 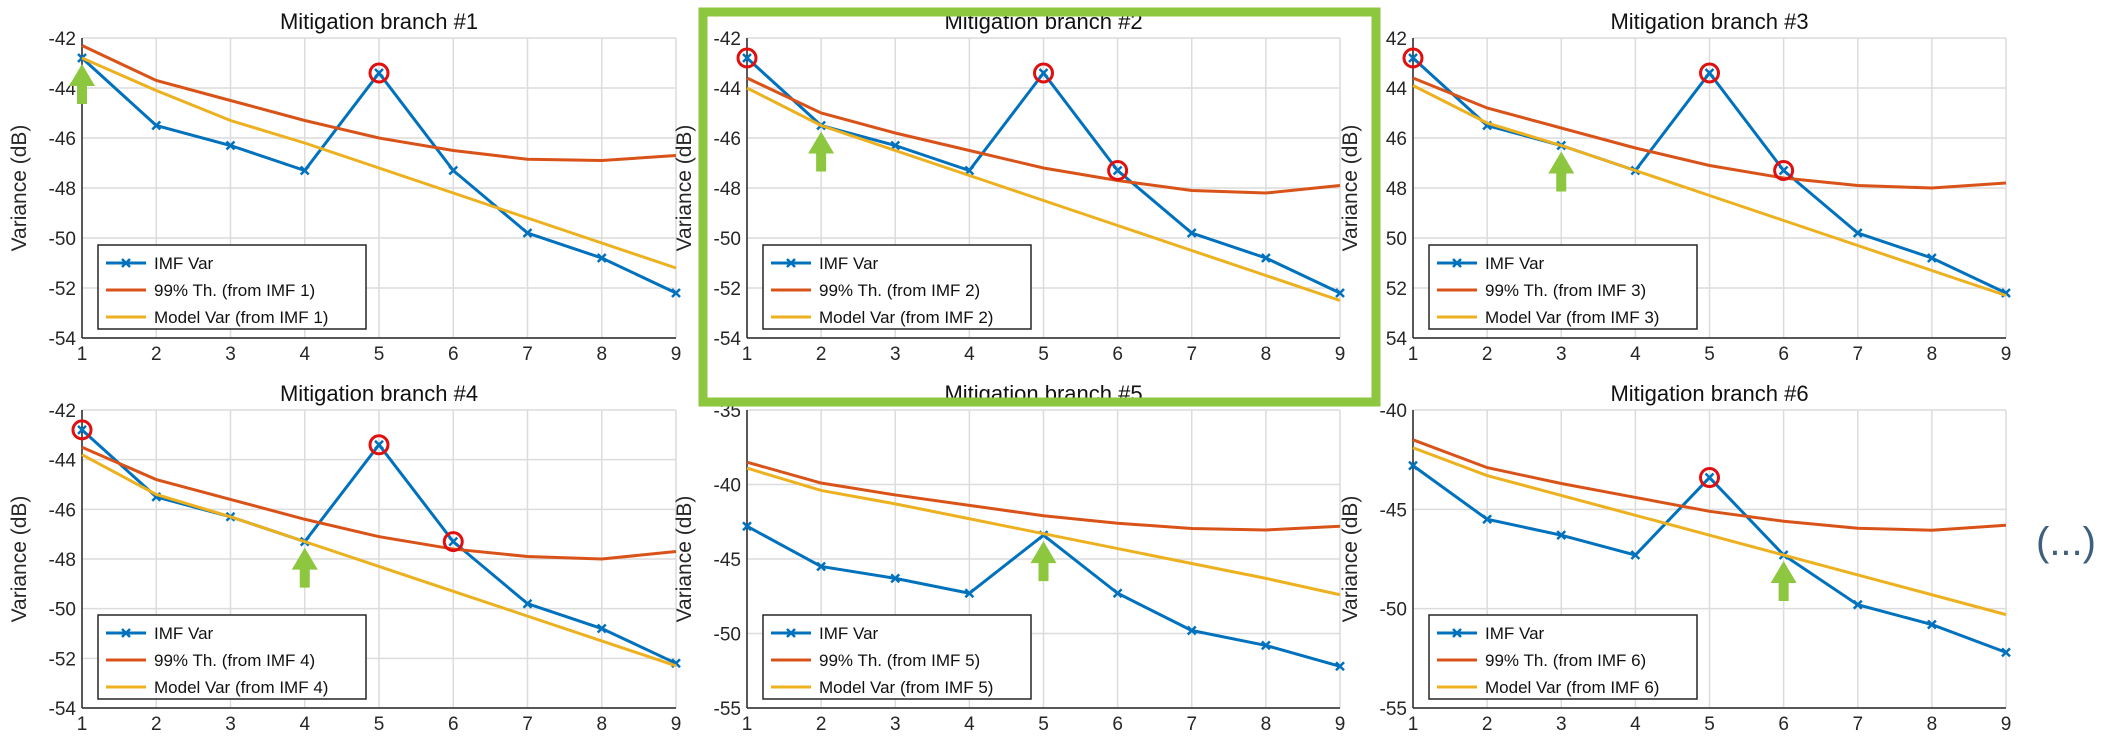 I want to click on legend-entry: 99% Th. (from IMF 6), so click(x=1565, y=660).